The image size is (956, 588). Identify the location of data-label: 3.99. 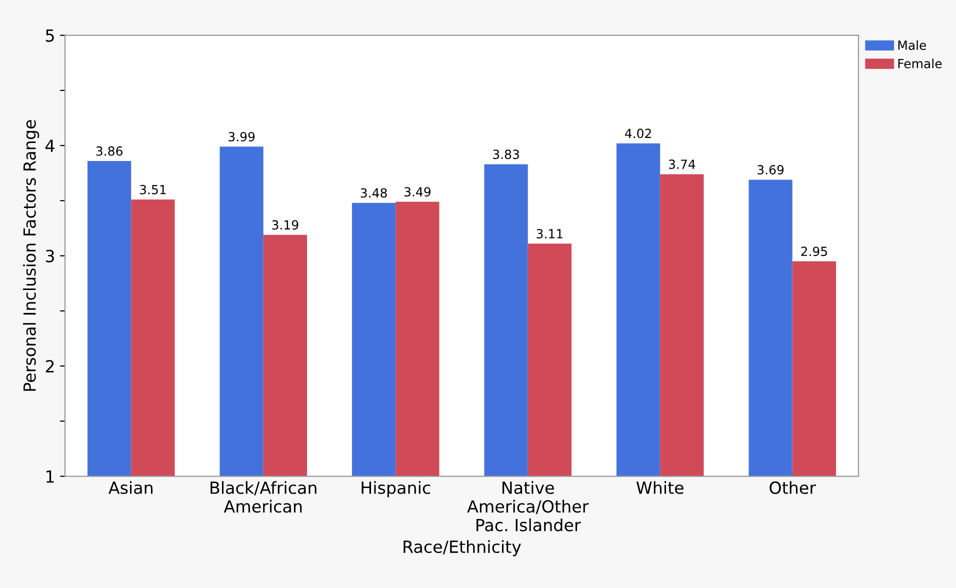
(241, 137).